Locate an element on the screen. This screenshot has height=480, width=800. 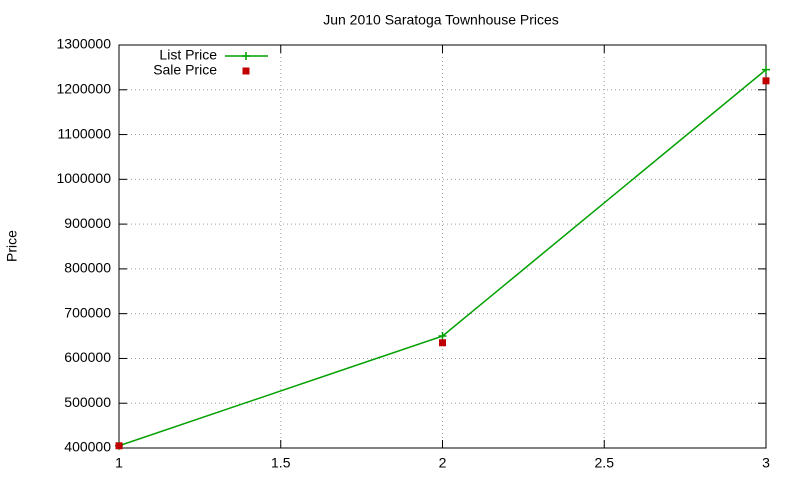
y-tick-label: 600000 is located at coordinates (87, 357).